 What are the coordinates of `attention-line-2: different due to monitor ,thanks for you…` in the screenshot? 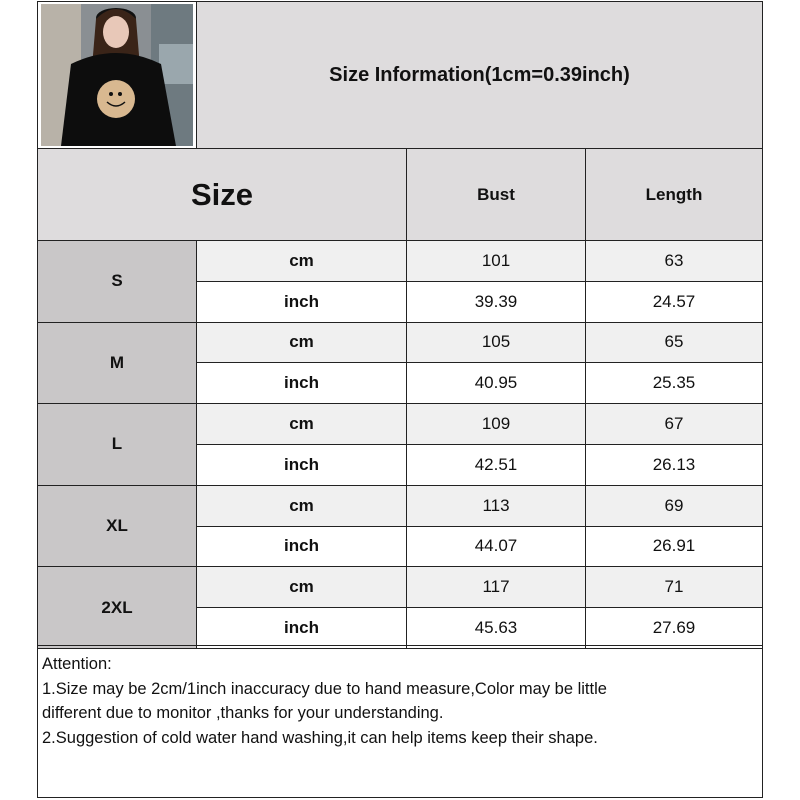 It's located at (243, 713).